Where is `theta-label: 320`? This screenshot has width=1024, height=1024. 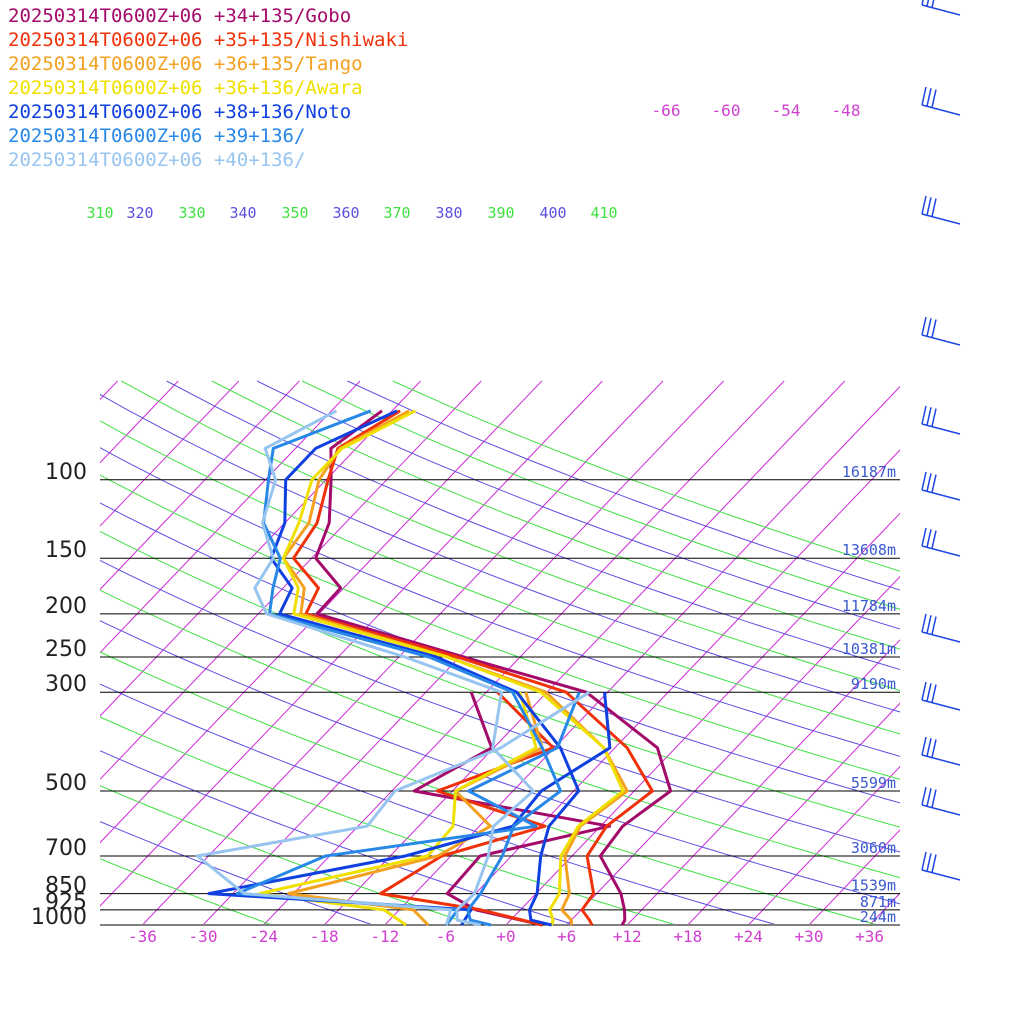 theta-label: 320 is located at coordinates (139, 213).